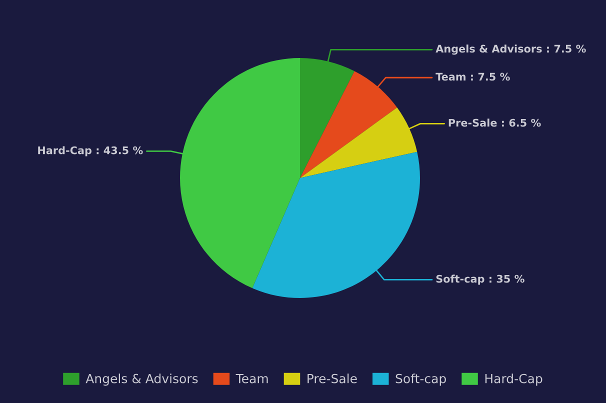 The height and width of the screenshot is (403, 606). What do you see at coordinates (252, 379) in the screenshot?
I see `legend-label: Team` at bounding box center [252, 379].